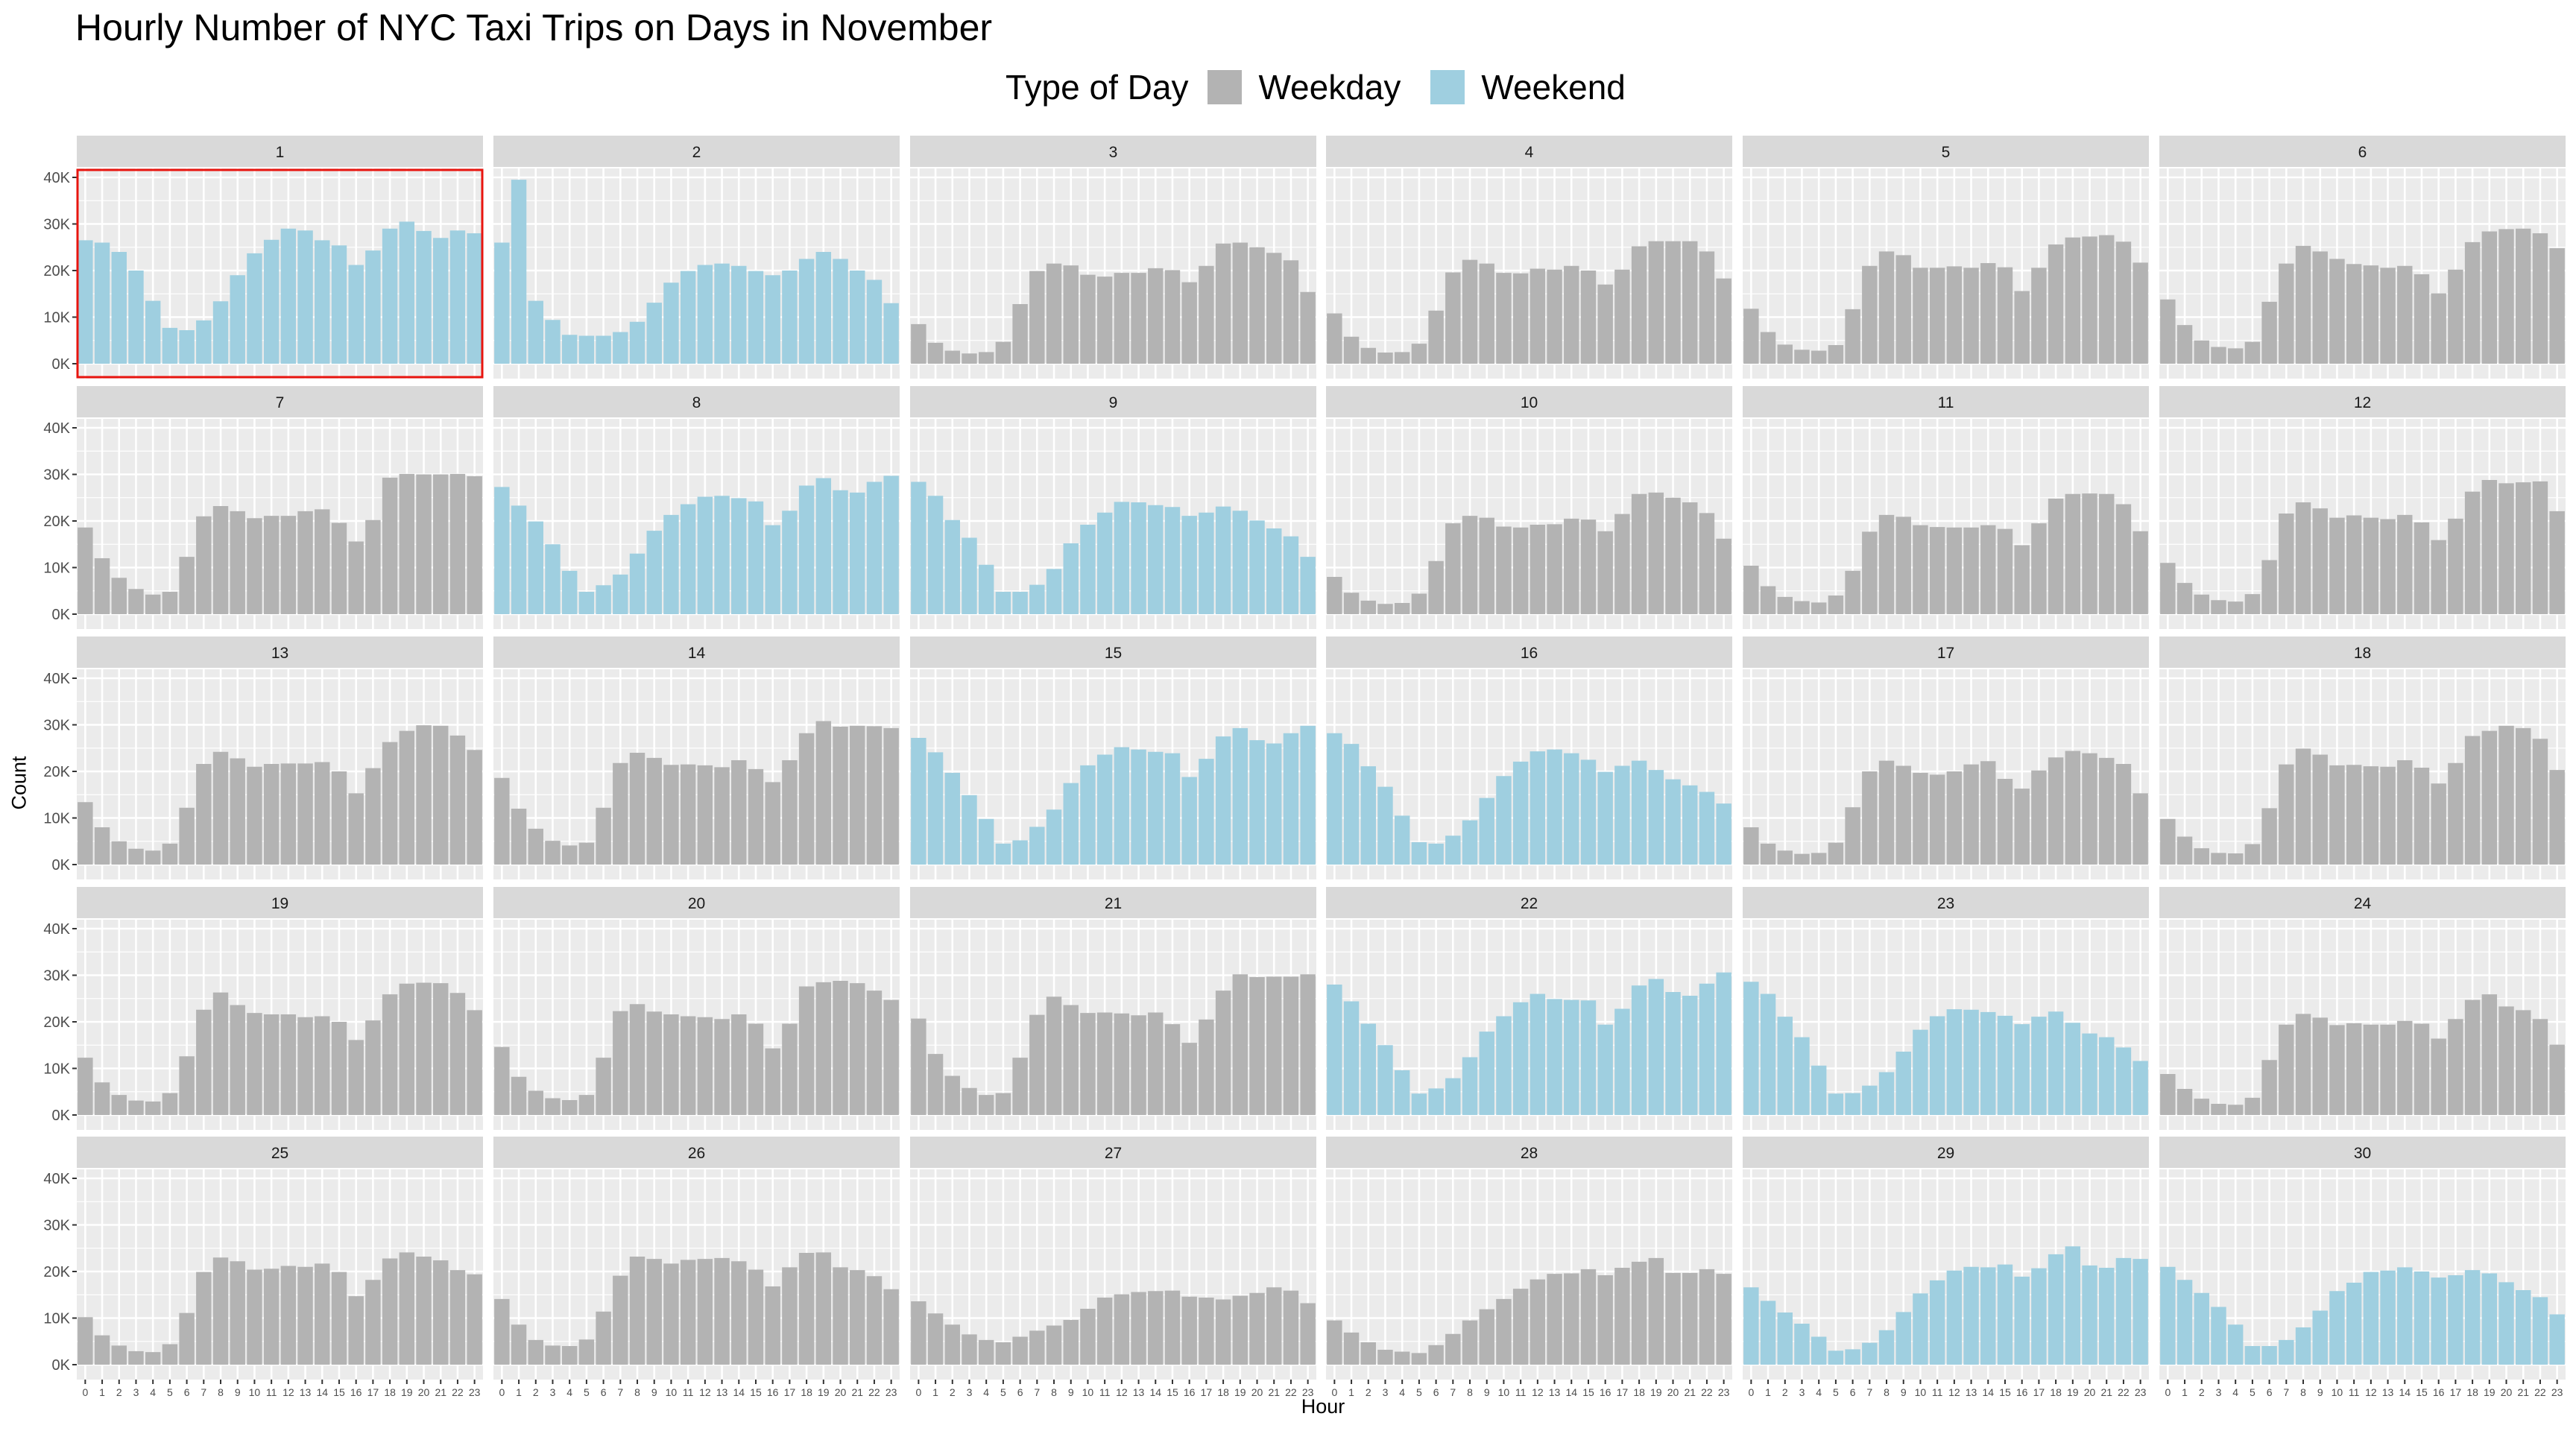  What do you see at coordinates (1946, 152) in the screenshot?
I see `facet-strip-label: 5` at bounding box center [1946, 152].